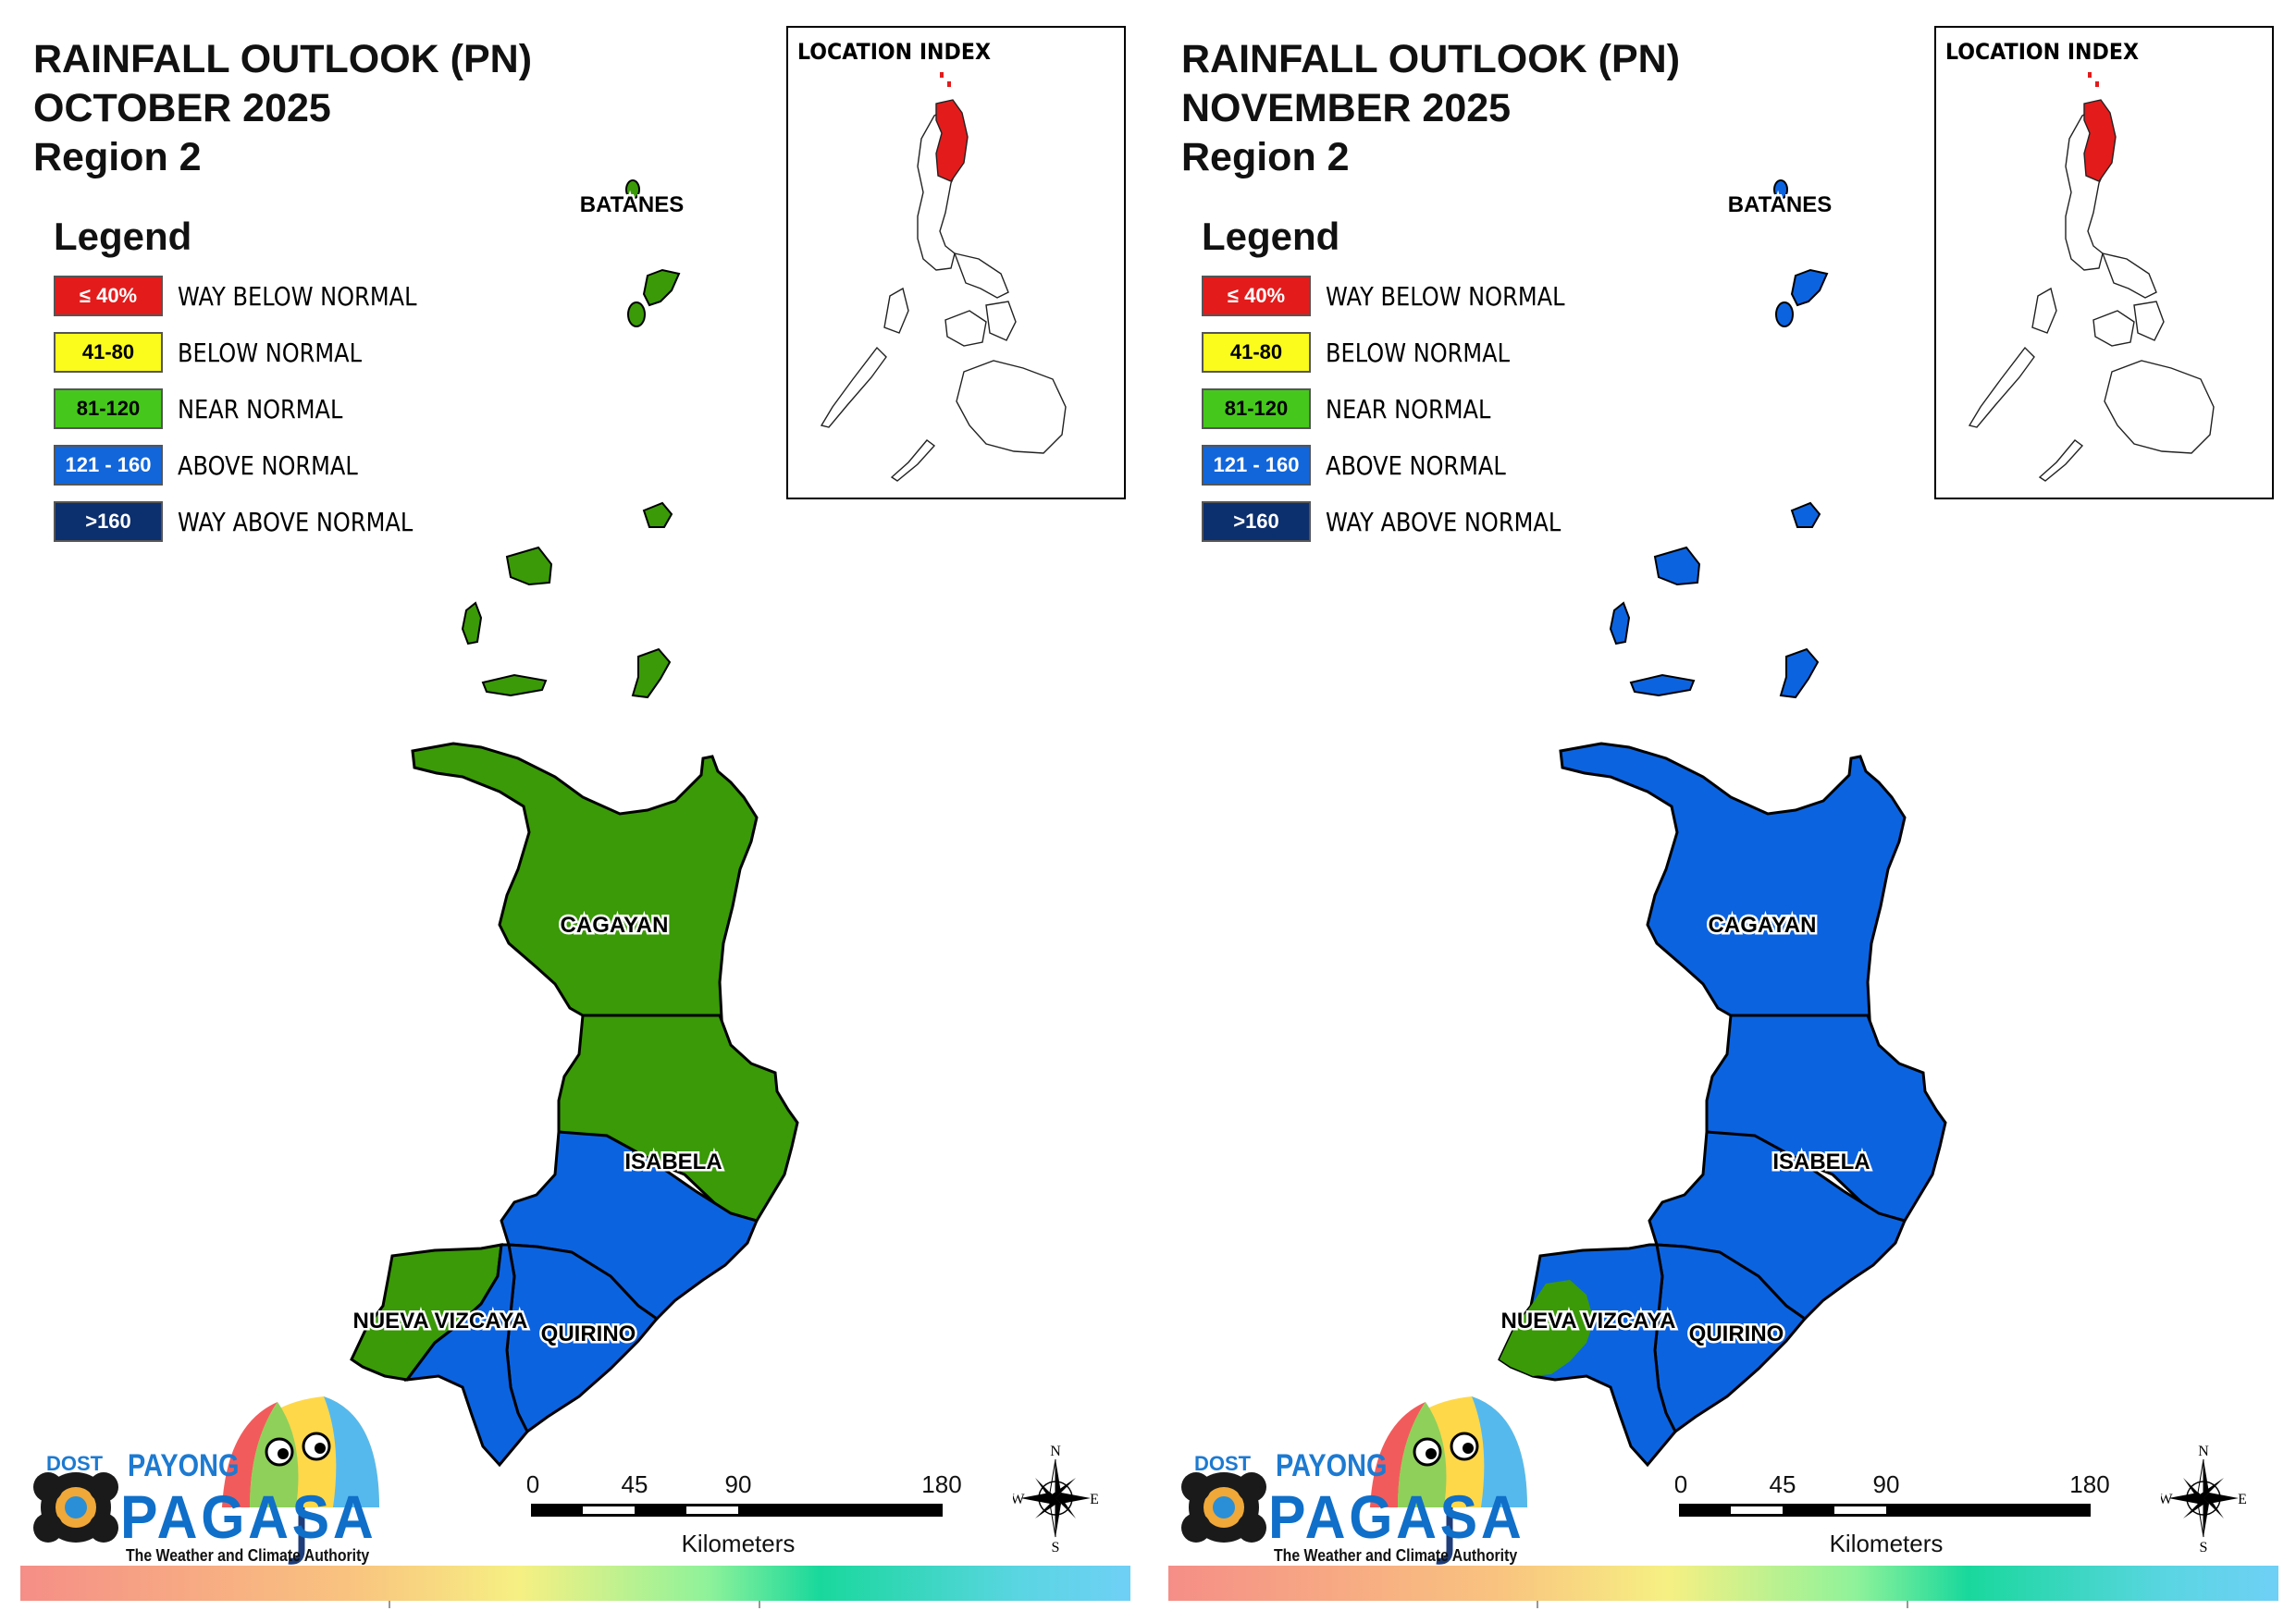 The image size is (2296, 1623). What do you see at coordinates (466, 1355) in the screenshot?
I see `nueva-vizcaya-province-east` at bounding box center [466, 1355].